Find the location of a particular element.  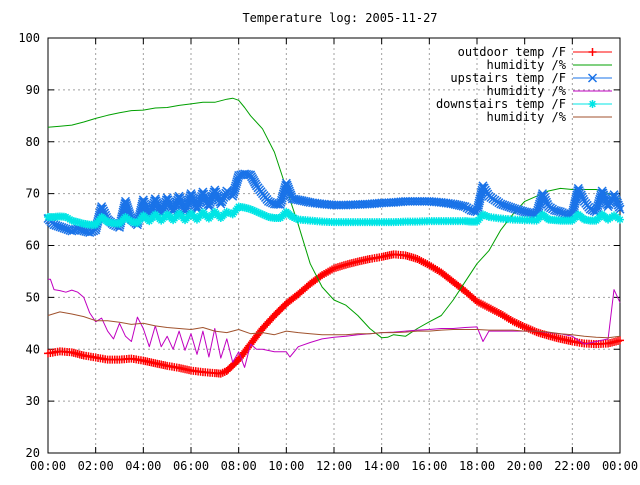

x-tick-label: 10:00 is located at coordinates (286, 466).